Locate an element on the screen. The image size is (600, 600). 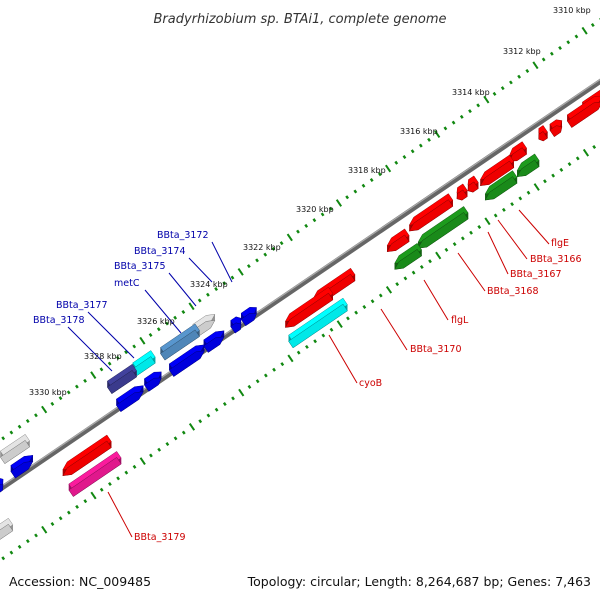
gene-left-edge-blue is located at coordinates (2, 486).